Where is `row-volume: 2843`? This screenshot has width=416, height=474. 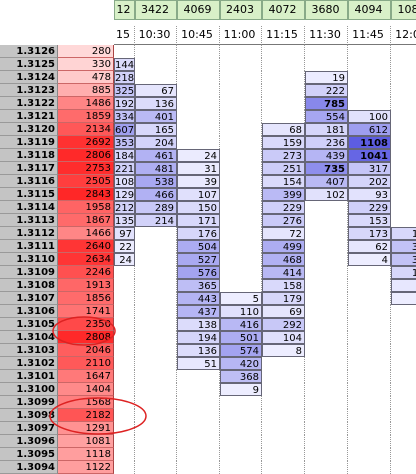
row-volume: 2843 is located at coordinates (86, 194).